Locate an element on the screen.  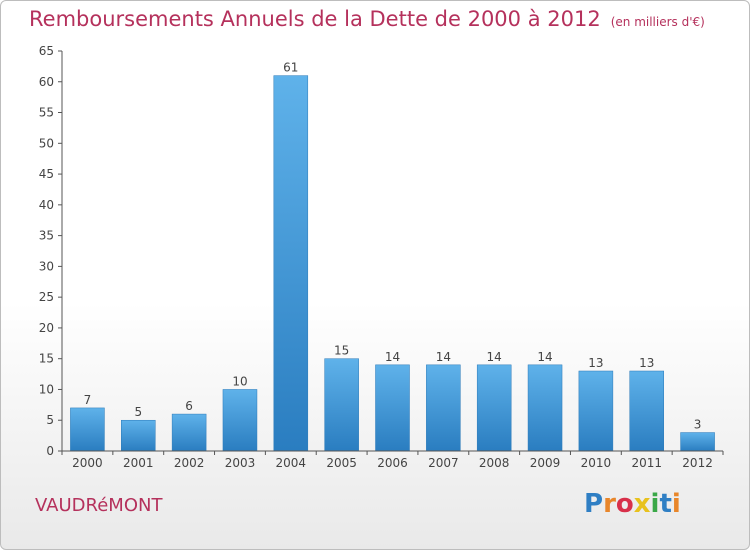
x-tick-label: 2005 is located at coordinates (341, 463).